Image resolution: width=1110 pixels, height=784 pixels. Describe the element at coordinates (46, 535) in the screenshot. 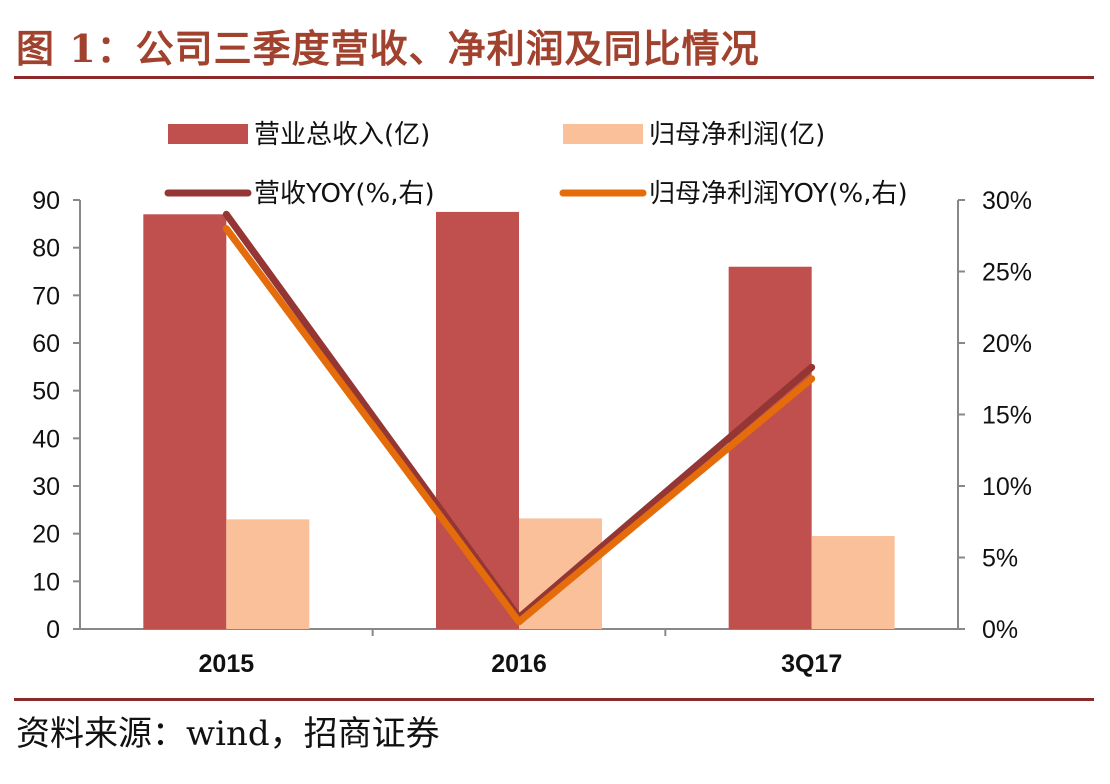

I see `left-tick-label: 20` at that location.